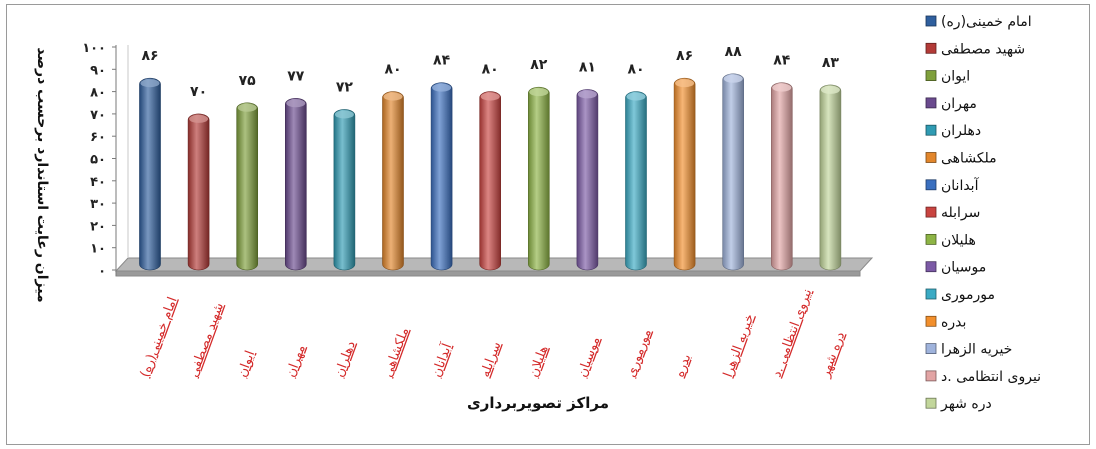  What do you see at coordinates (969, 159) in the screenshot?
I see `legend-label: ملکشاهی` at bounding box center [969, 159].